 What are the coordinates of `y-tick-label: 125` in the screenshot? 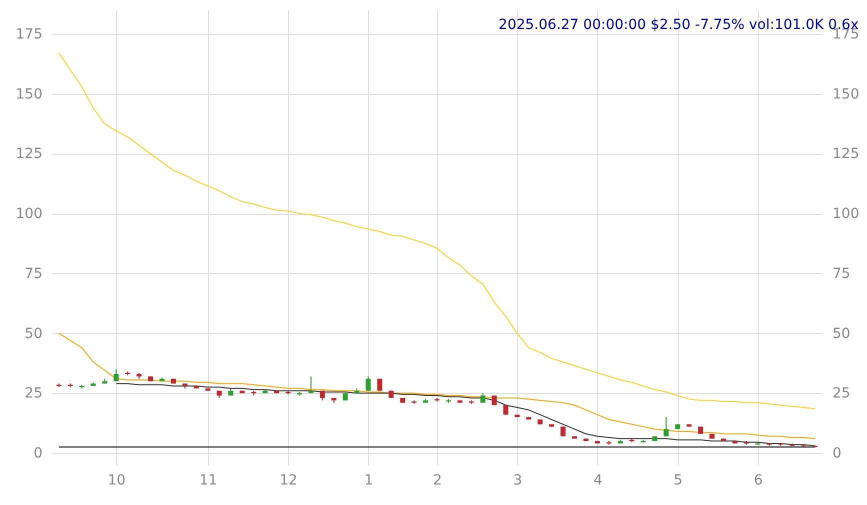 It's located at (29, 154).